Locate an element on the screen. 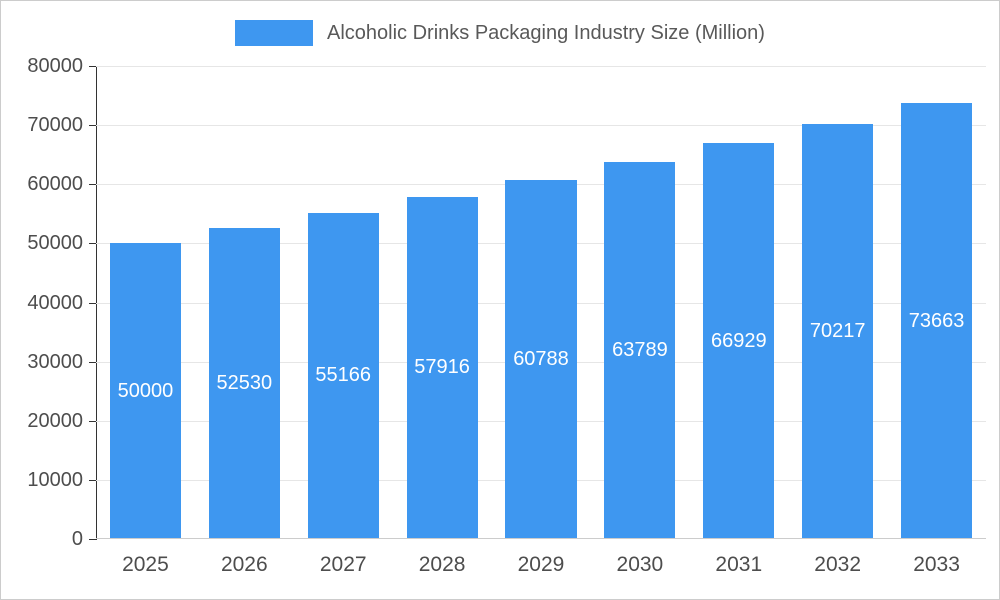  y-tick-label: 20000 is located at coordinates (55, 420).